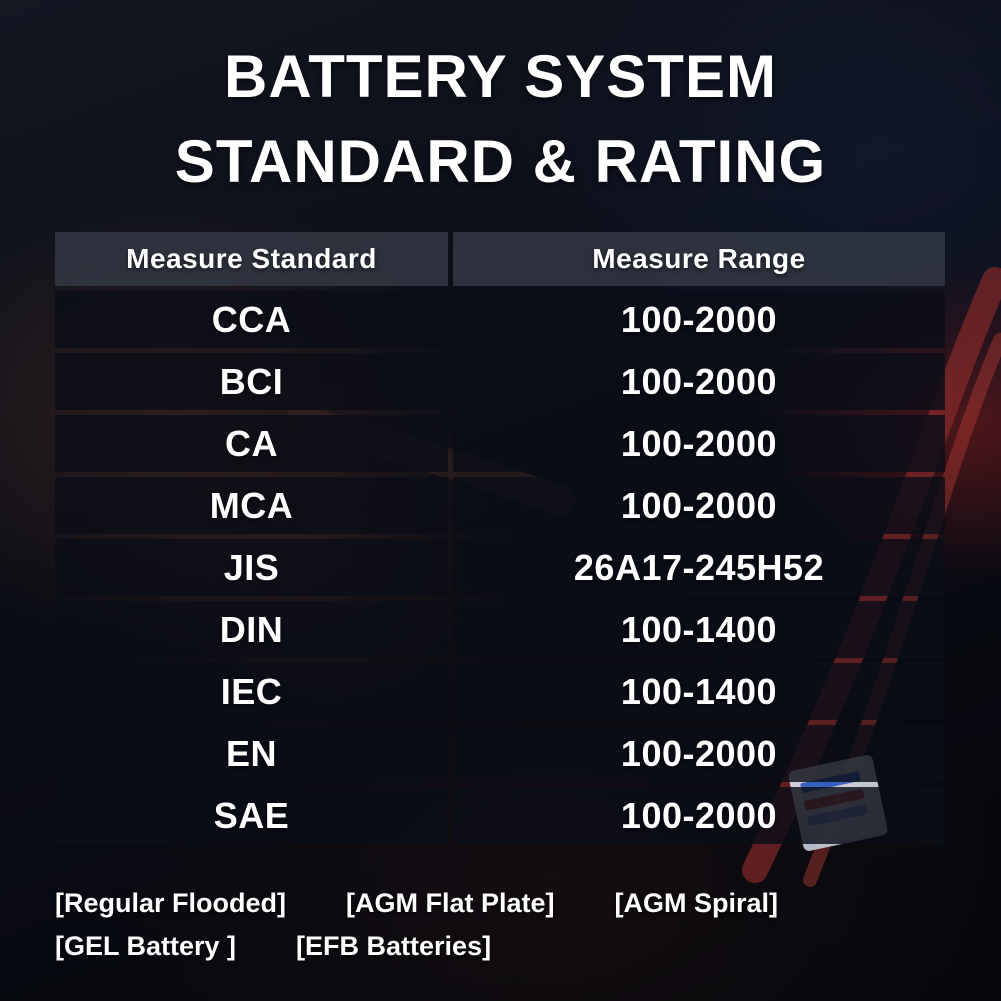  Describe the element at coordinates (251, 381) in the screenshot. I see `standard-cell: BCI` at that location.